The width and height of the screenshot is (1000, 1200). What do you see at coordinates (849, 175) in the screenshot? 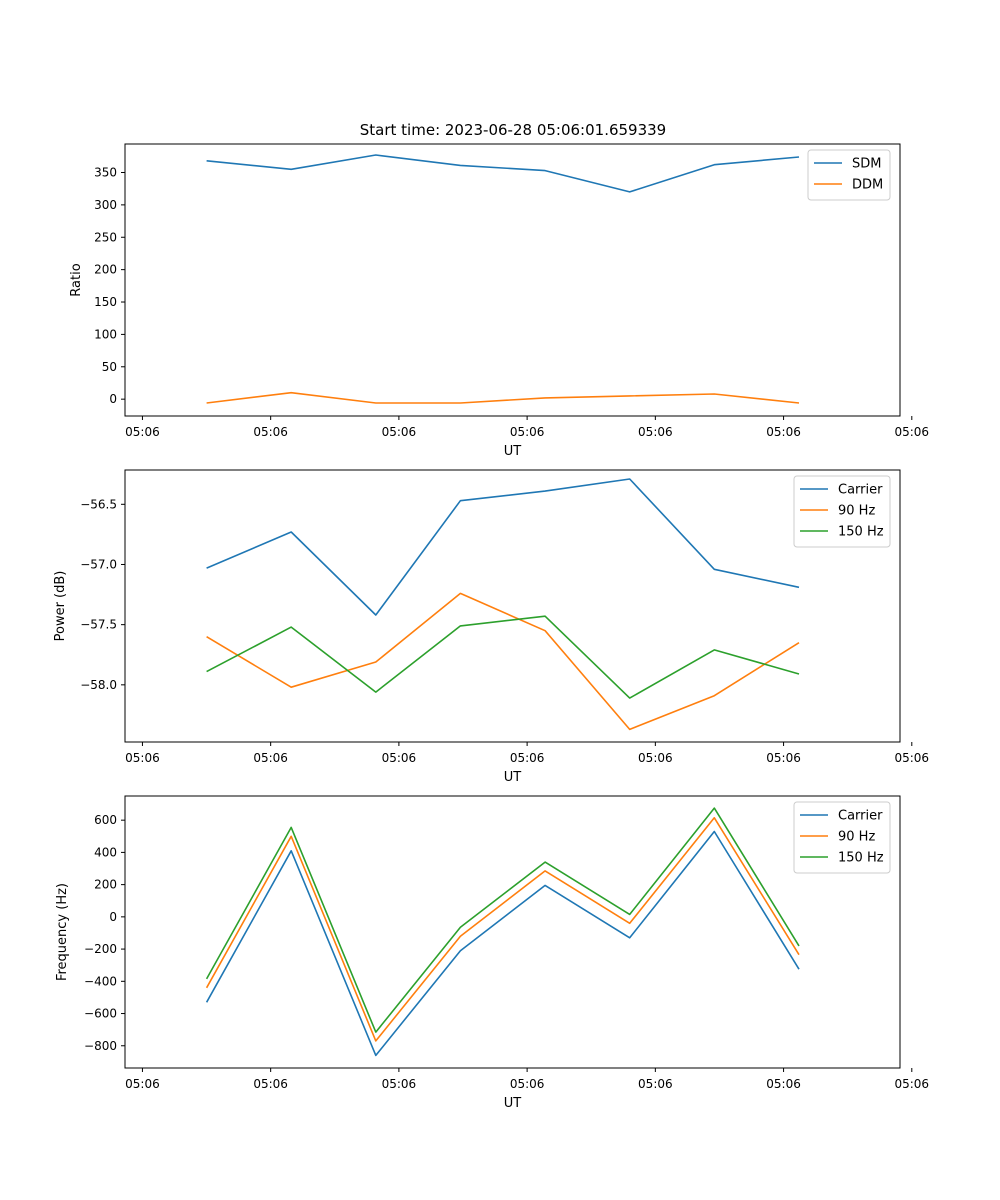
I see `legend: SDM DDM` at bounding box center [849, 175].